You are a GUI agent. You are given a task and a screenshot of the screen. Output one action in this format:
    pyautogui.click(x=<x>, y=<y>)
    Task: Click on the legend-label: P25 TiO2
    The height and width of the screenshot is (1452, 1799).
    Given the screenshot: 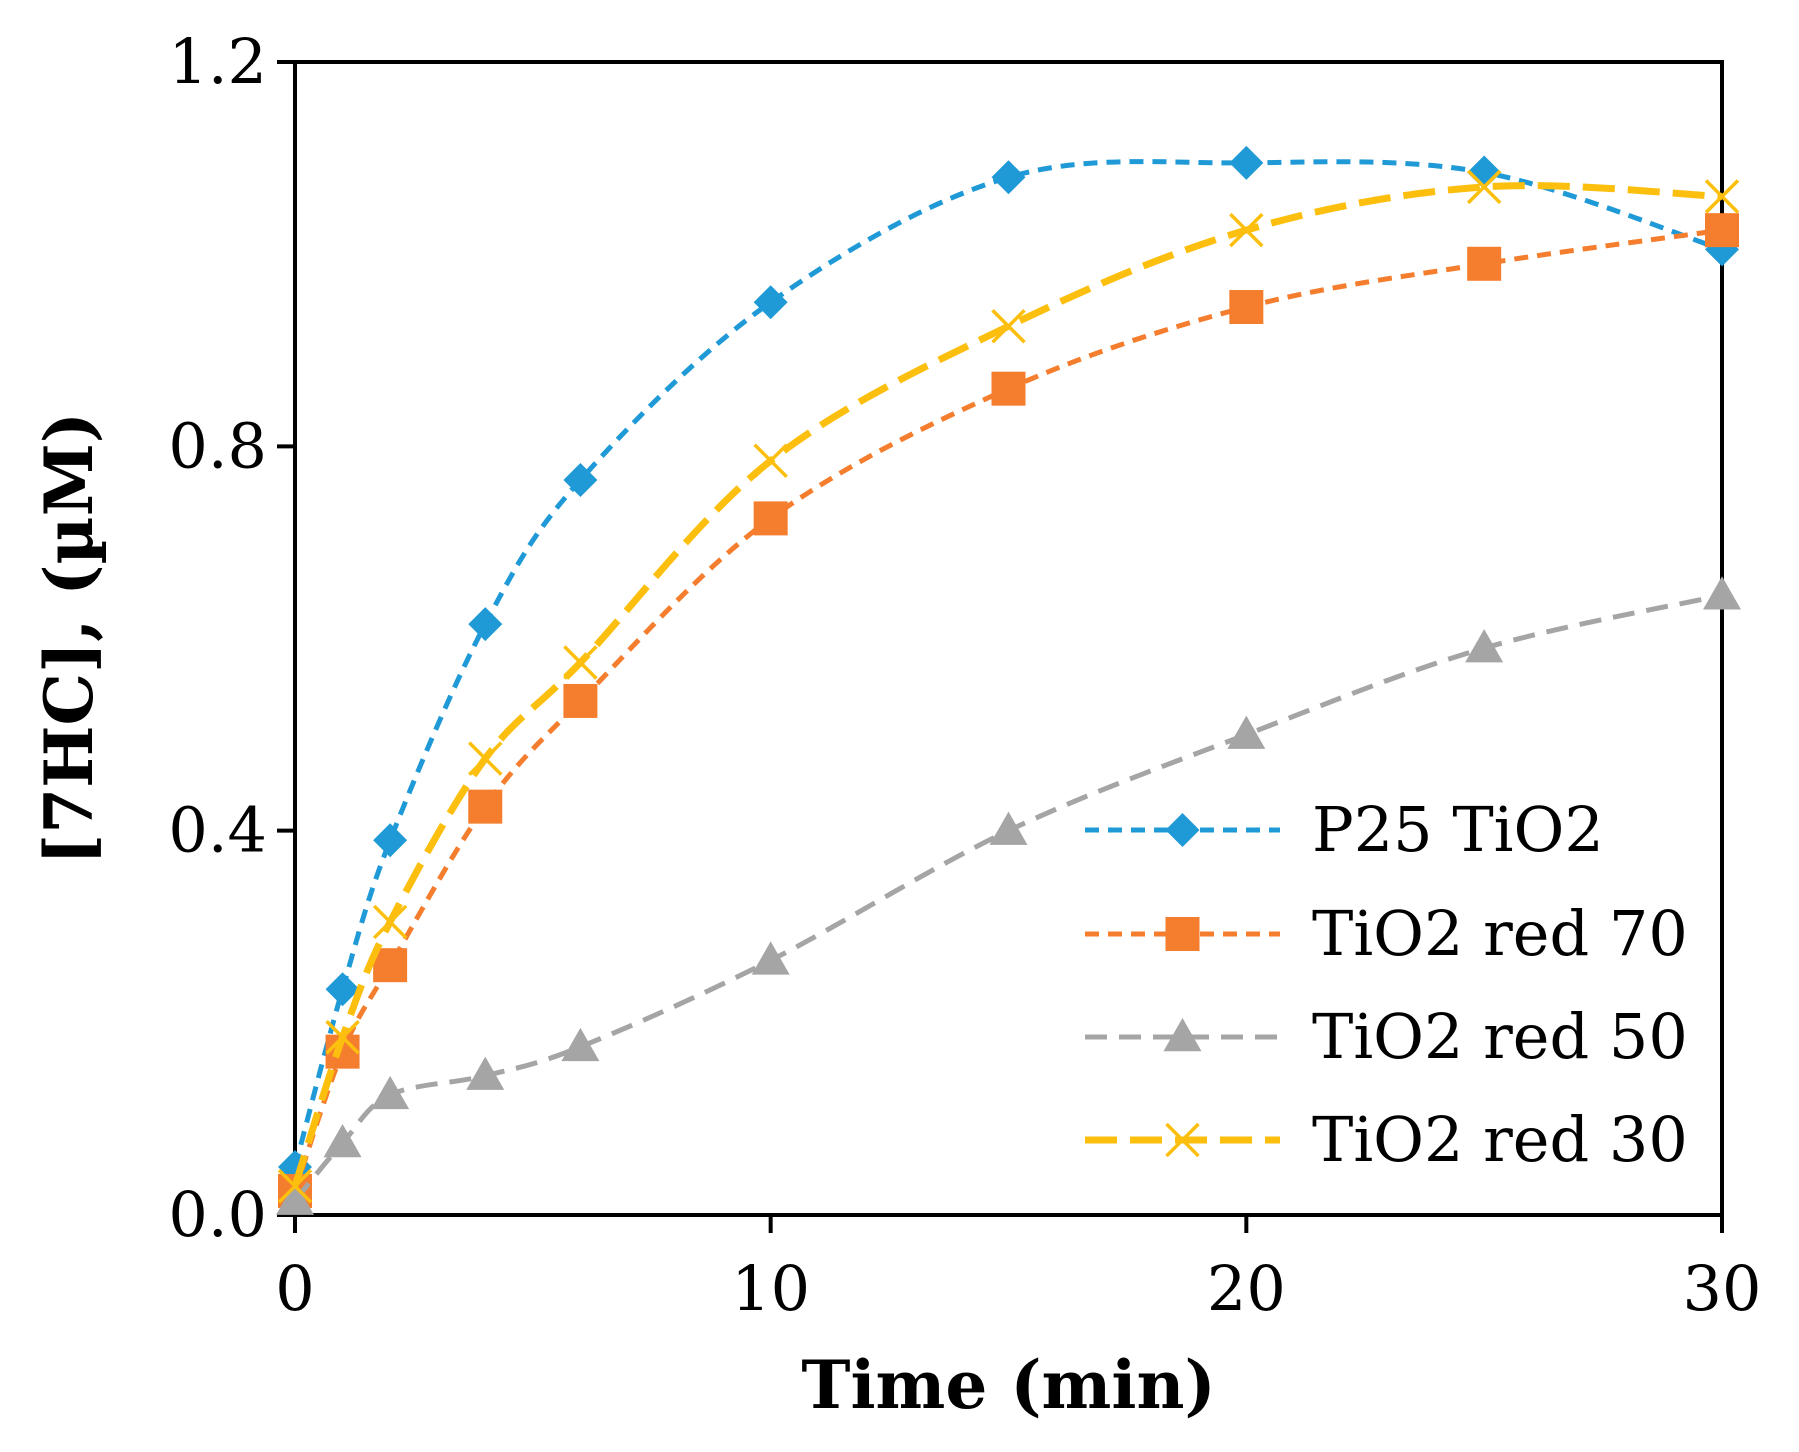 What is the action you would take?
    pyautogui.click(x=1458, y=829)
    